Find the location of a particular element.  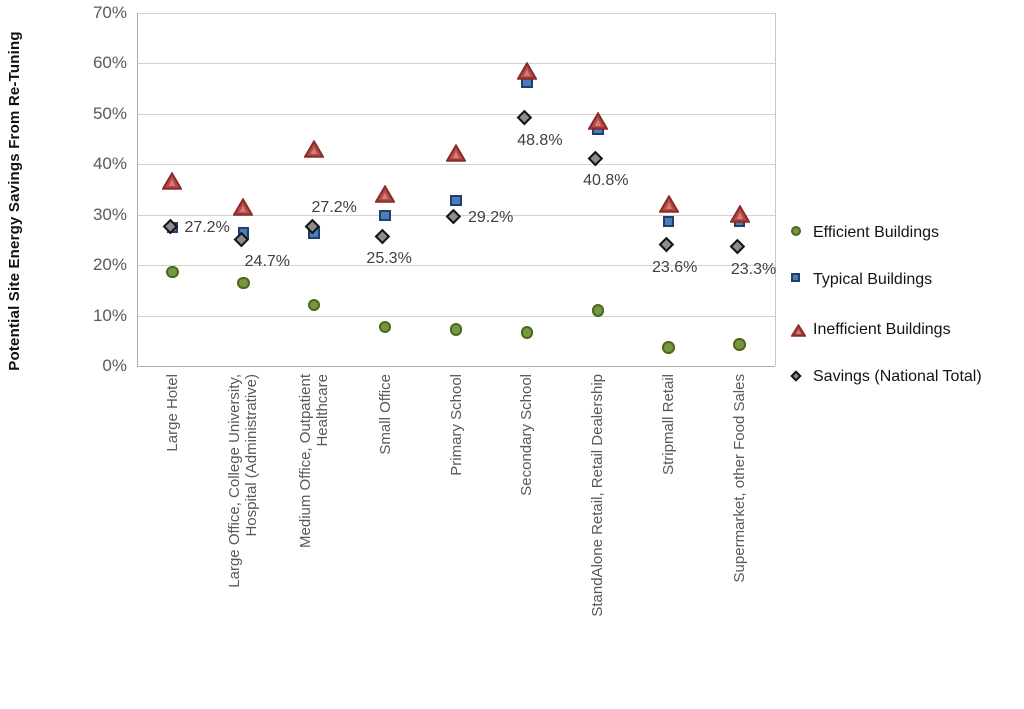

y-axis-tick-label: 10% is located at coordinates (109, 315).